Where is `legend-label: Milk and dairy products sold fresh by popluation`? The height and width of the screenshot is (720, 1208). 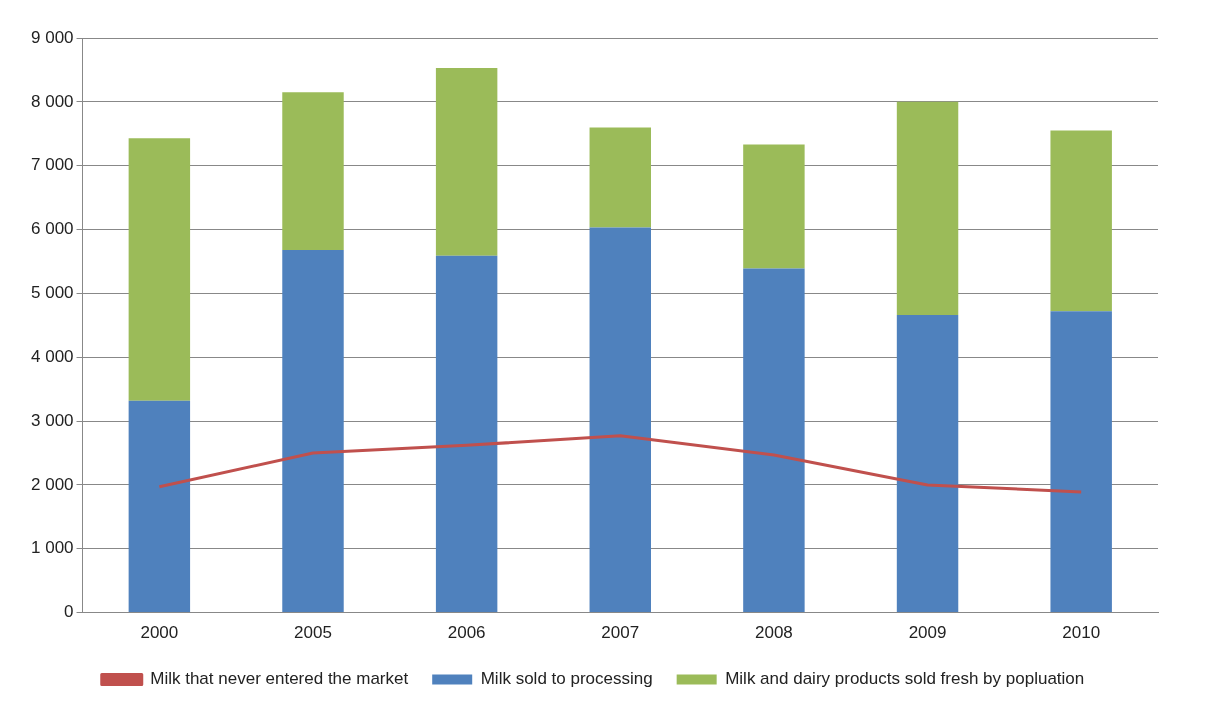
legend-label: Milk and dairy products sold fresh by popluation is located at coordinates (905, 679).